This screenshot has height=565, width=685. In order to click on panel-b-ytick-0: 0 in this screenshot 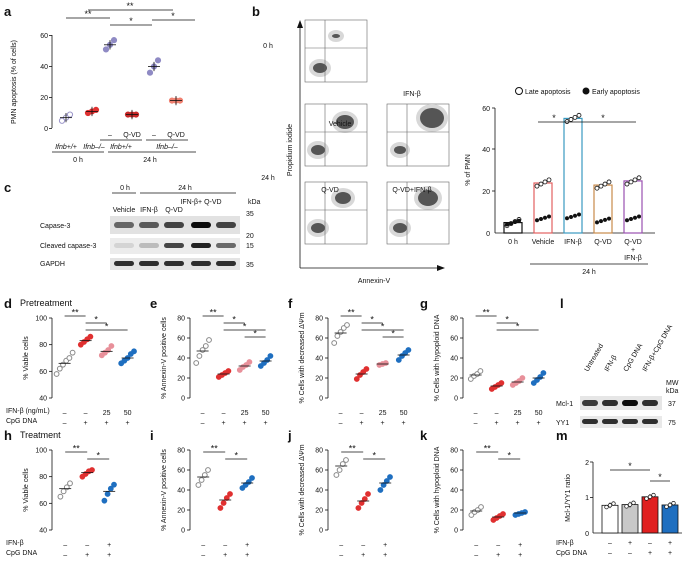, I will do `click(488, 234)`.